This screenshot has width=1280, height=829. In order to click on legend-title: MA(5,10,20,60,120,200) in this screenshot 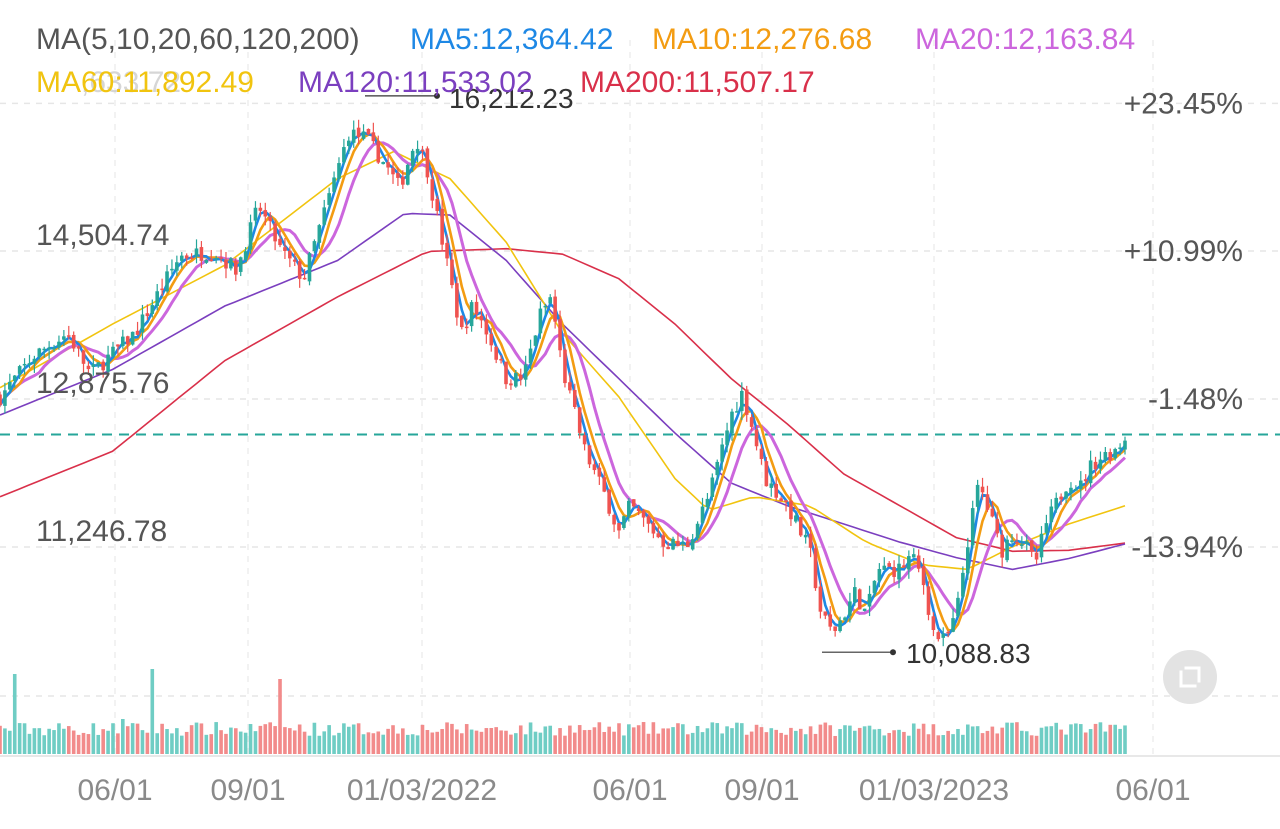, I will do `click(198, 39)`.